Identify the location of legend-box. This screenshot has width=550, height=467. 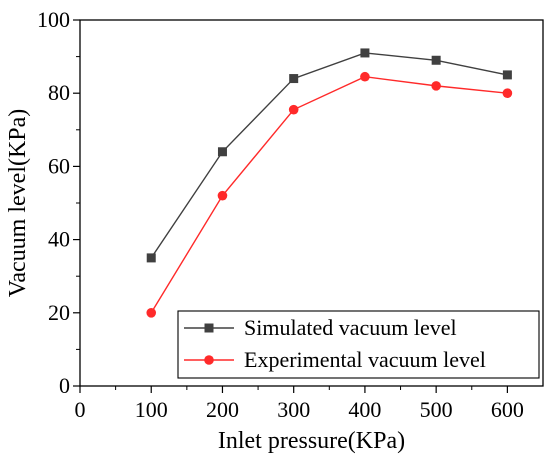
(358, 344).